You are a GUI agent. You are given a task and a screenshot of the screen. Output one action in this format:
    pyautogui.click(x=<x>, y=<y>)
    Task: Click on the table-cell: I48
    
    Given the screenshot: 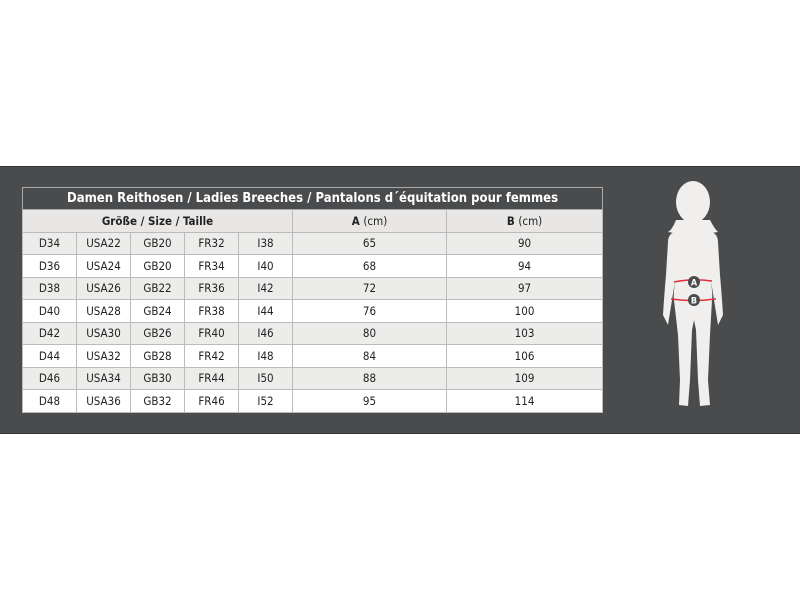 What is the action you would take?
    pyautogui.click(x=265, y=356)
    